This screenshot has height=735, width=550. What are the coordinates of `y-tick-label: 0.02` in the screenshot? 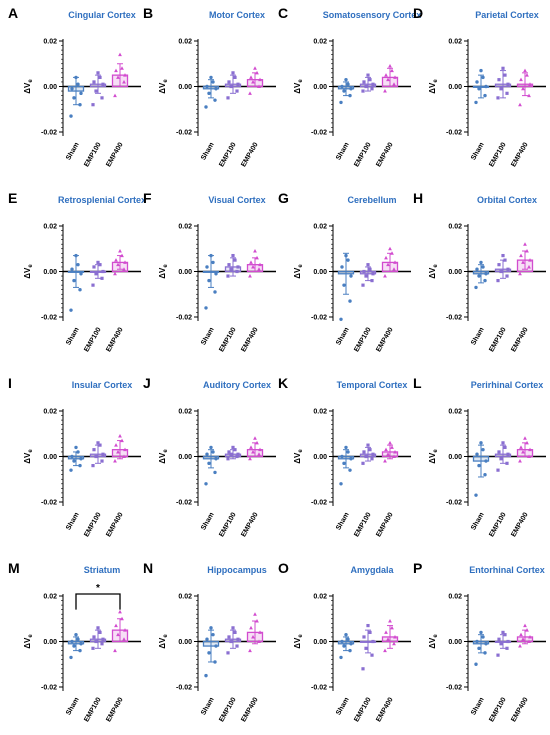 It's located at (455, 597).